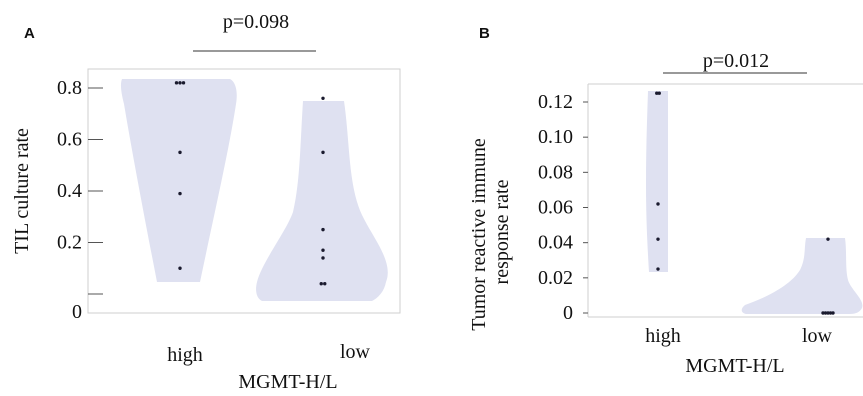 The image size is (863, 396). I want to click on panel-b-ytick-label: 0.12, so click(555, 102).